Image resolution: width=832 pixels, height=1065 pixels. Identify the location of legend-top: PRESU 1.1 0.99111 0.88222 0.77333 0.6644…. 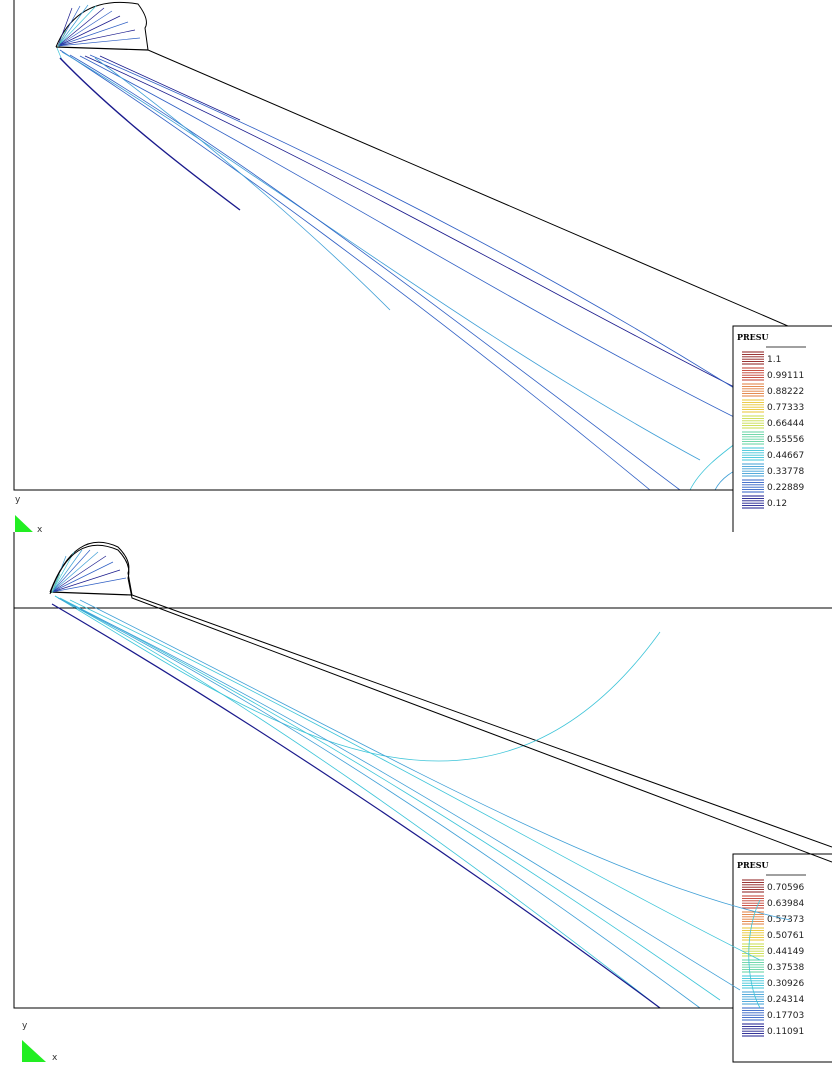
(782, 428).